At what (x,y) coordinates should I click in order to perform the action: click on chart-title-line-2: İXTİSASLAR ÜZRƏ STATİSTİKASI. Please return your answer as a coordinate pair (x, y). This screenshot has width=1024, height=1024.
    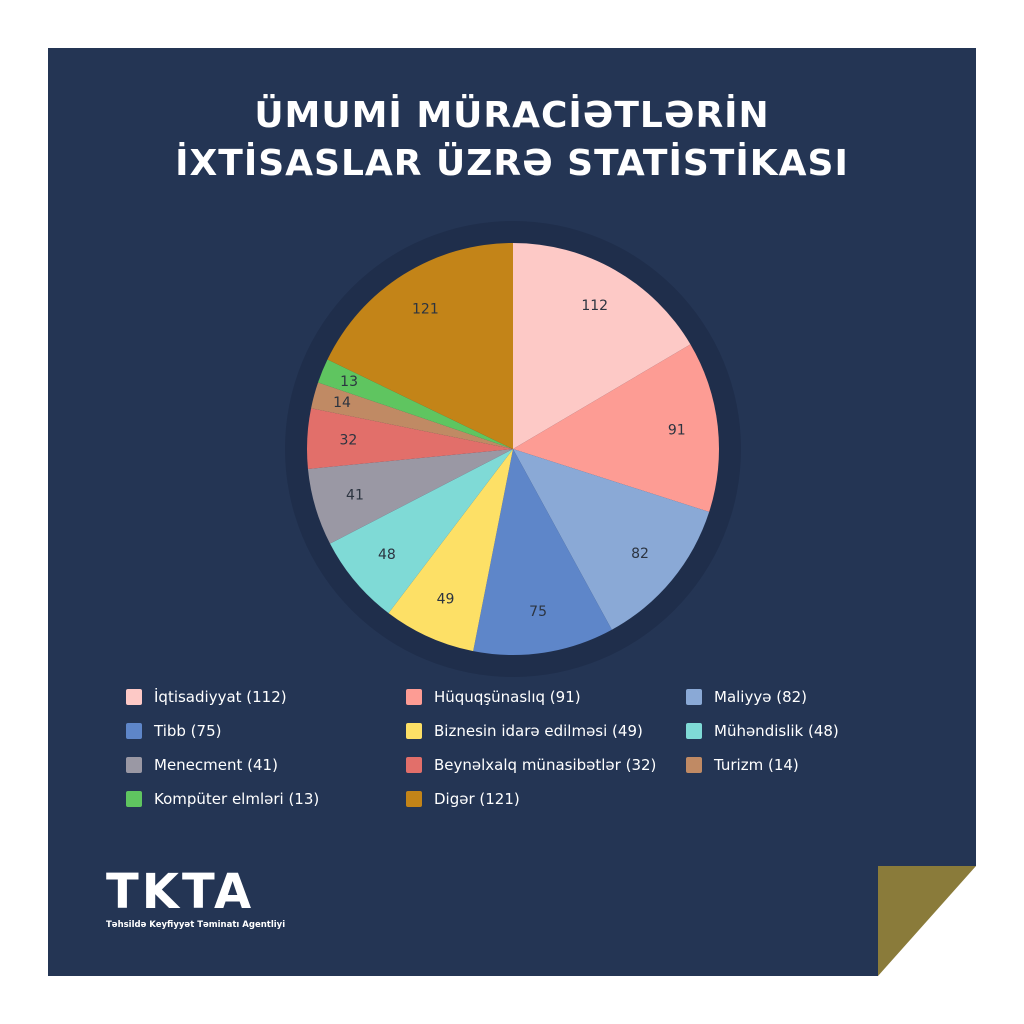
    Looking at the image, I should click on (512, 163).